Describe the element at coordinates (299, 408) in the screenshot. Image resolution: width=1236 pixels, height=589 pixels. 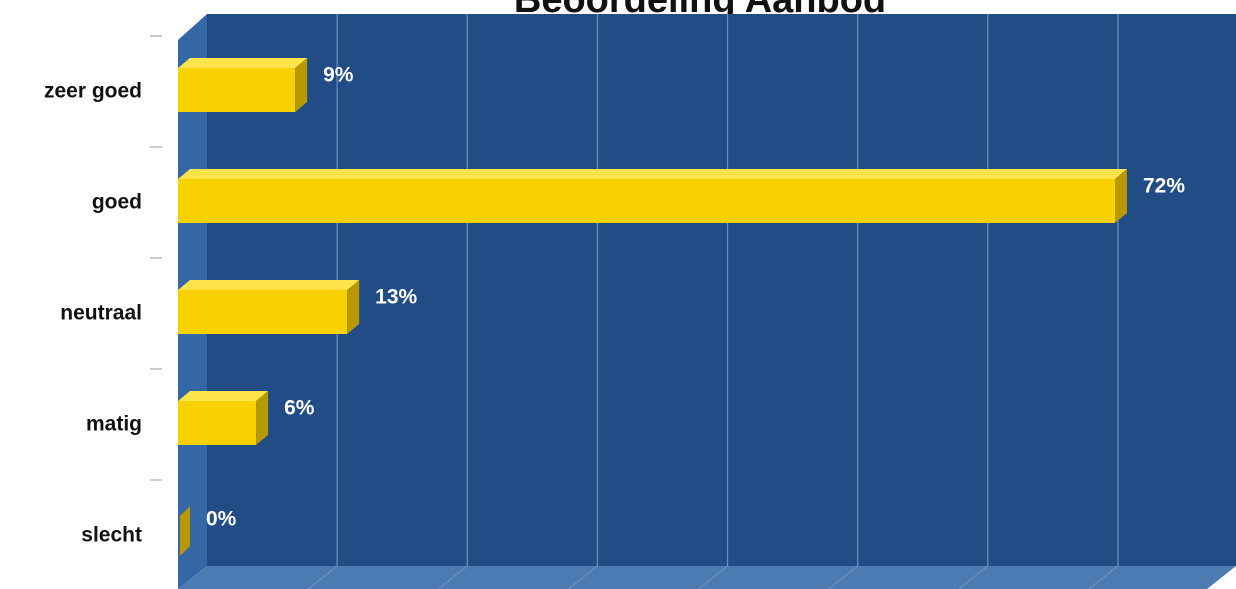
I see `value-label: 6%` at that location.